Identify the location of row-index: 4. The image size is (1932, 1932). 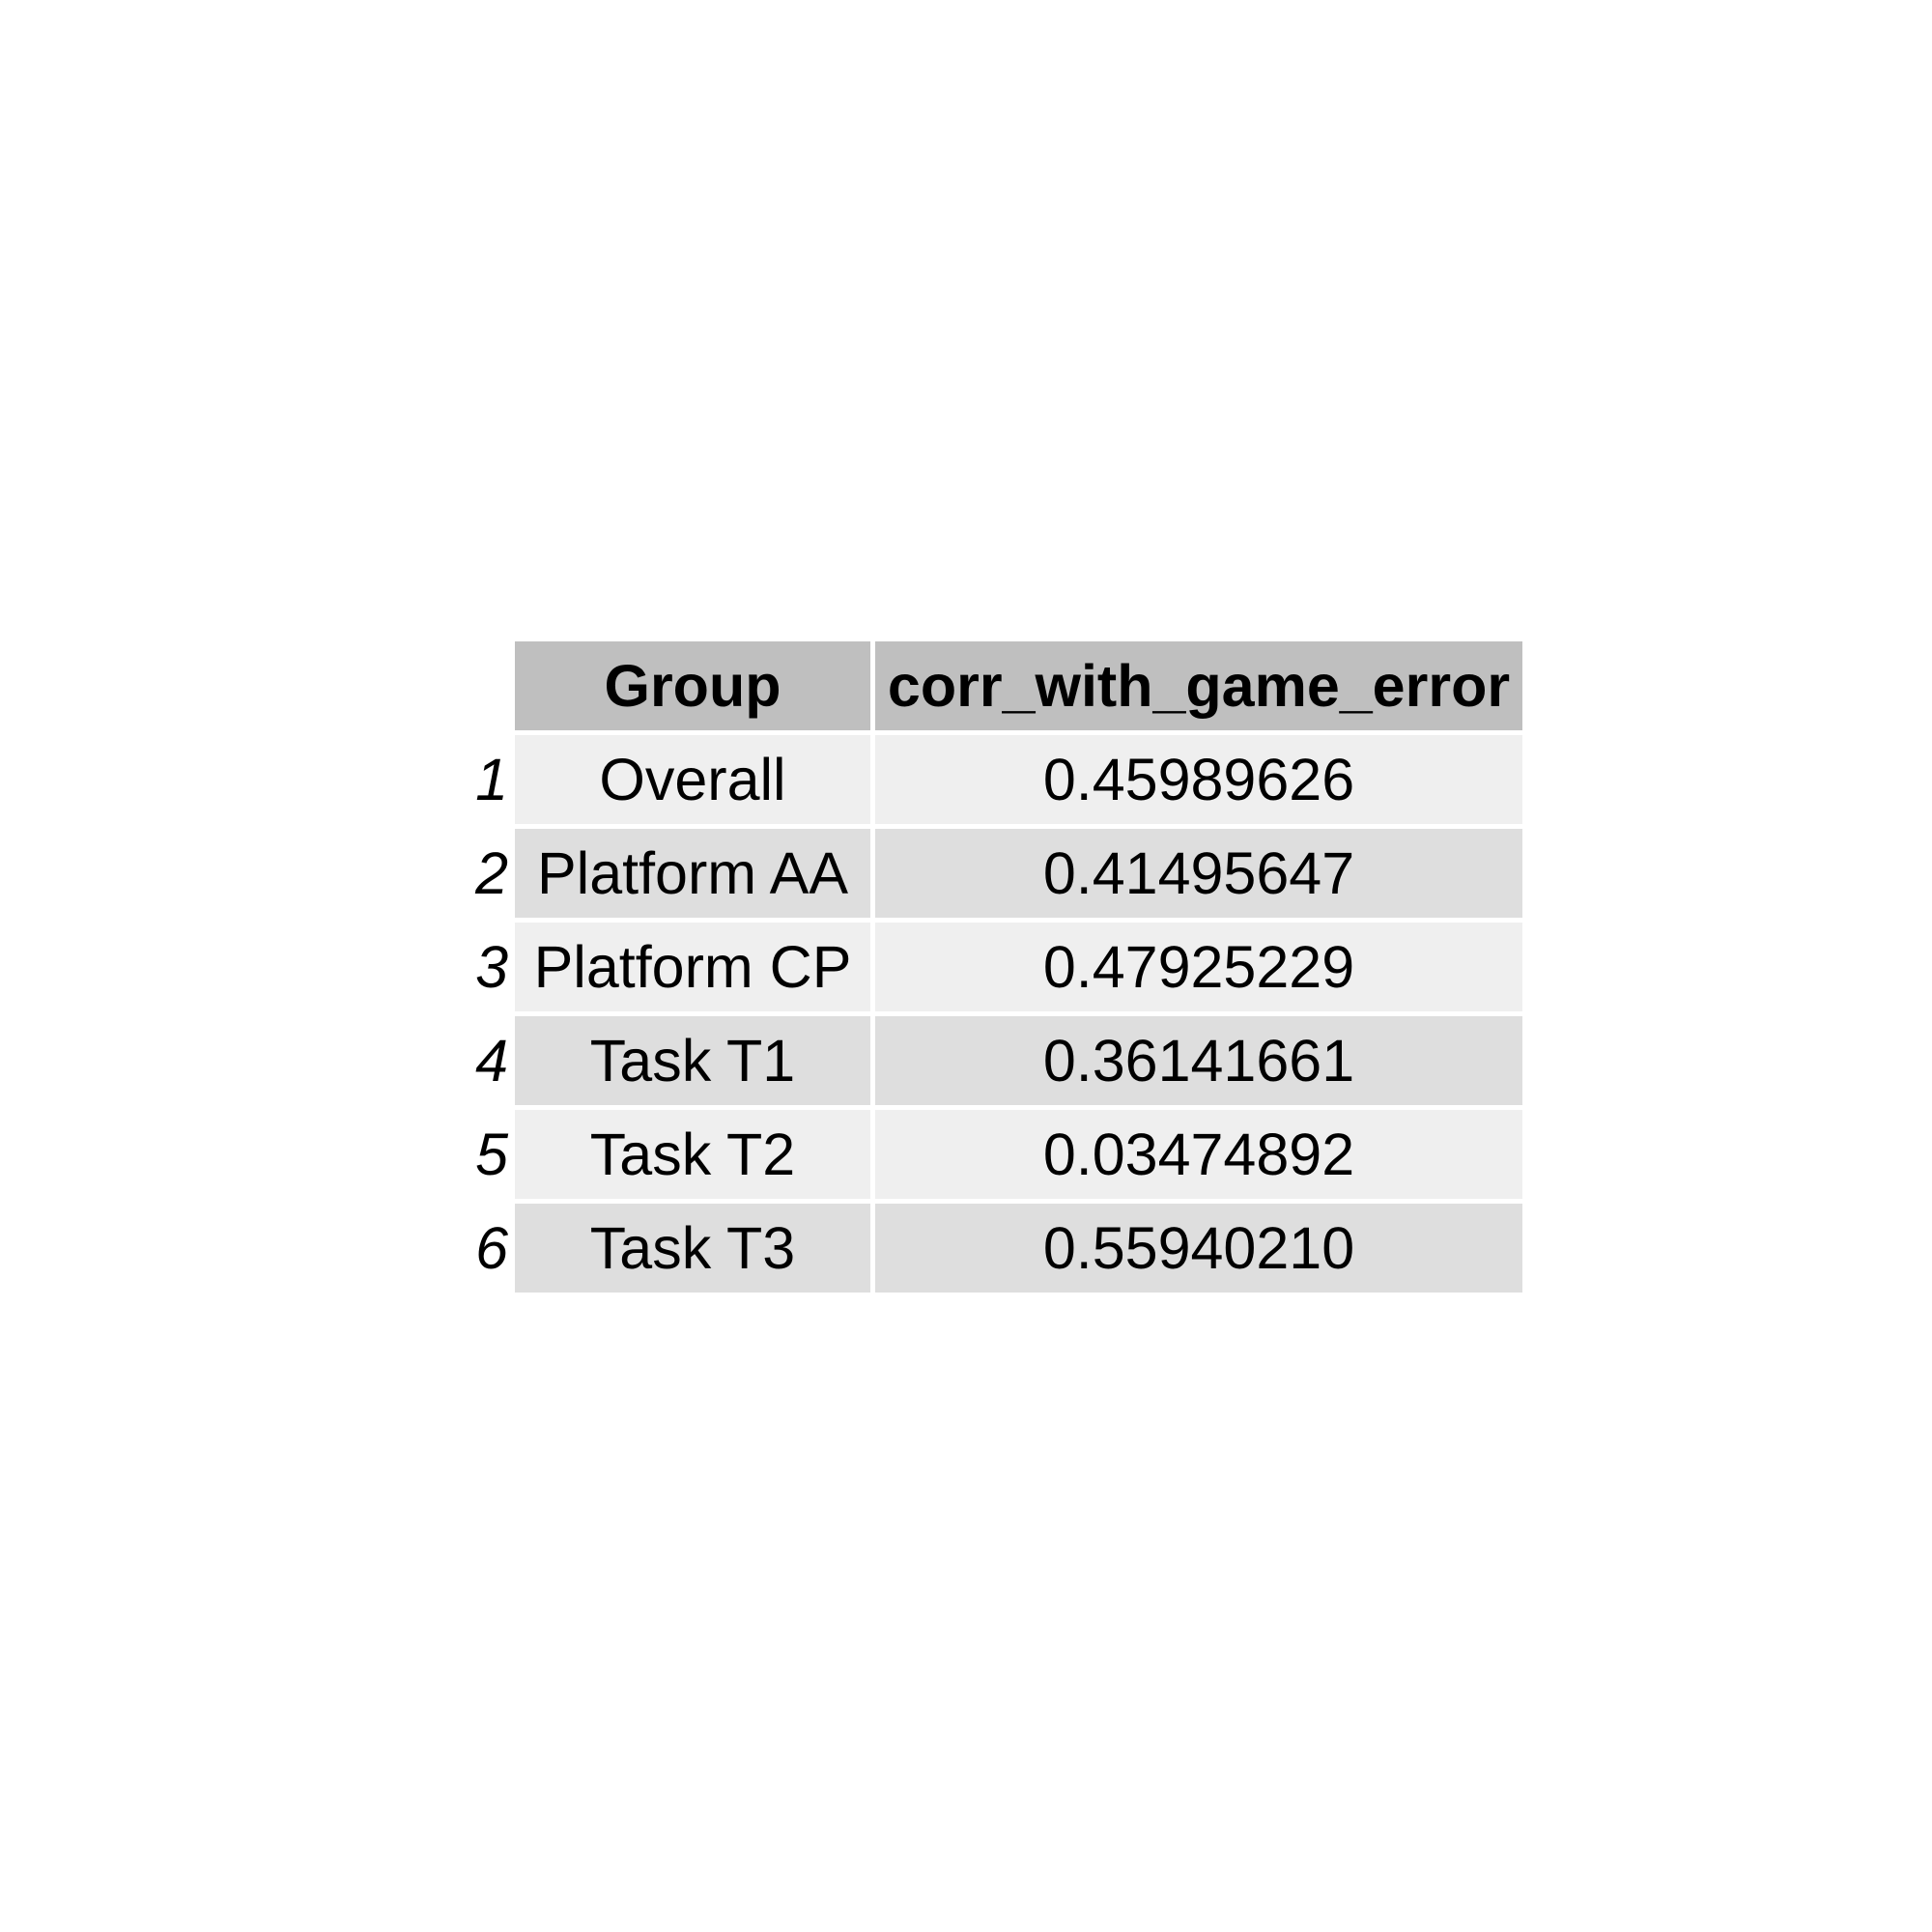
(487, 1060).